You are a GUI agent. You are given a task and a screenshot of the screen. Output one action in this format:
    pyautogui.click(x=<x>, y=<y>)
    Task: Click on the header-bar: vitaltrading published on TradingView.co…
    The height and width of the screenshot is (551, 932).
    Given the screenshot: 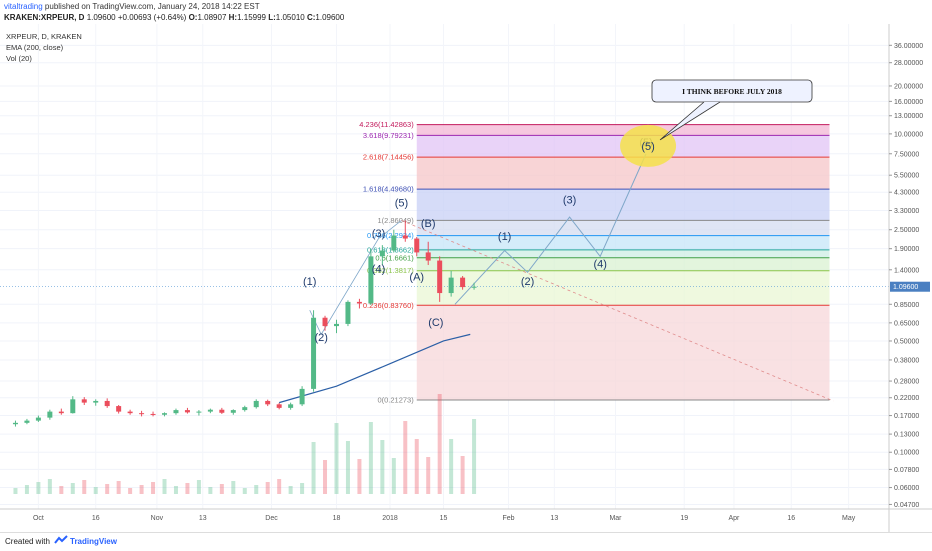 What is the action you would take?
    pyautogui.click(x=466, y=12)
    